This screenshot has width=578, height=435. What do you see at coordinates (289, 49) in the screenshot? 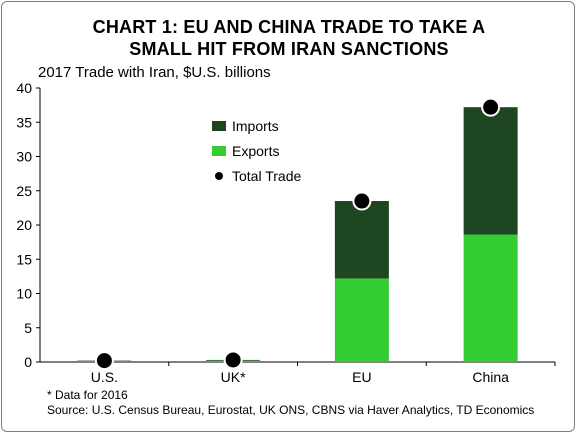
I see `chart-title-line-2: SMALL HIT FROM IRAN SANCTIONS` at bounding box center [289, 49].